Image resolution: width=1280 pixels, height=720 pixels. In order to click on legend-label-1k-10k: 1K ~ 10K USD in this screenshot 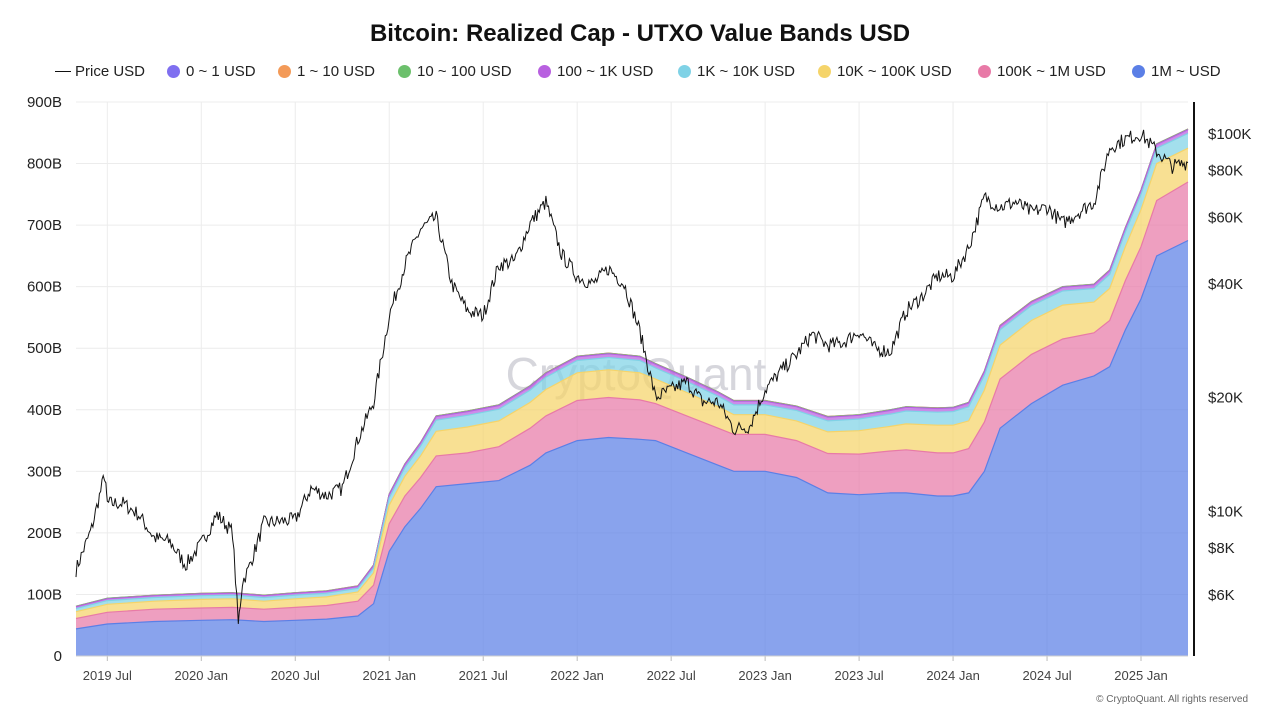, I will do `click(746, 71)`.